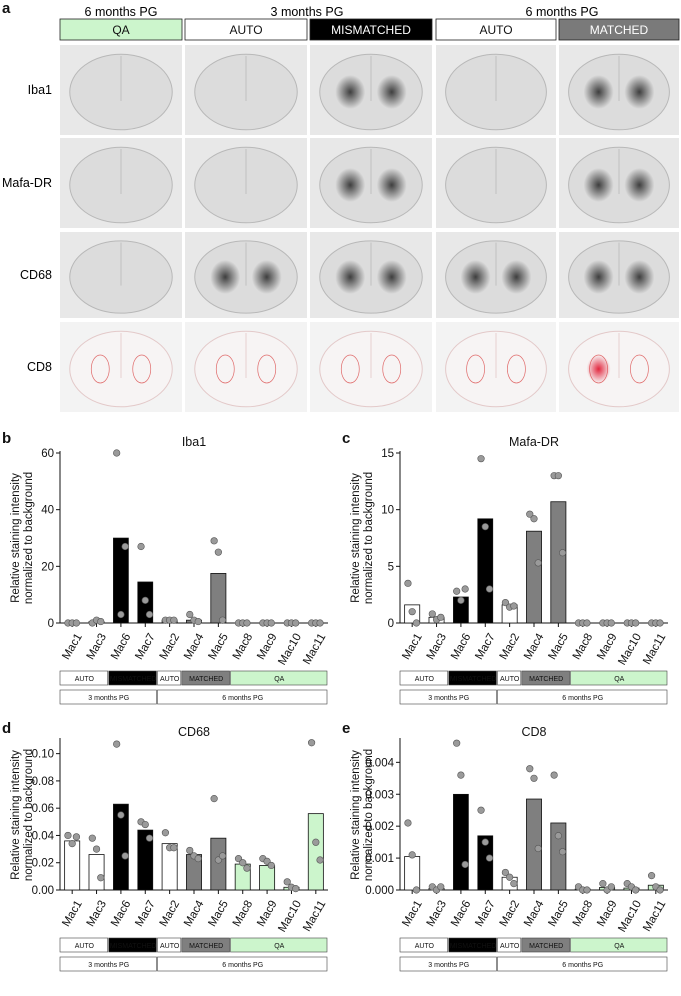 The width and height of the screenshot is (681, 996). I want to click on chart-title: CD68, so click(194, 732).